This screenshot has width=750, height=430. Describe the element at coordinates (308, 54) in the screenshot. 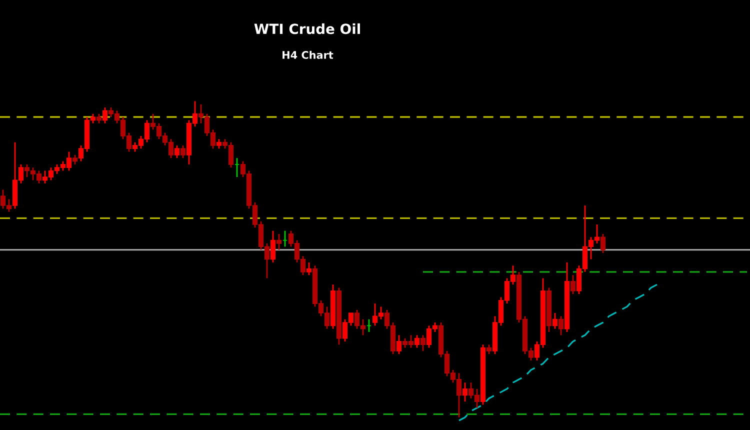

I see `chart-subtitle: H4 Chart` at that location.